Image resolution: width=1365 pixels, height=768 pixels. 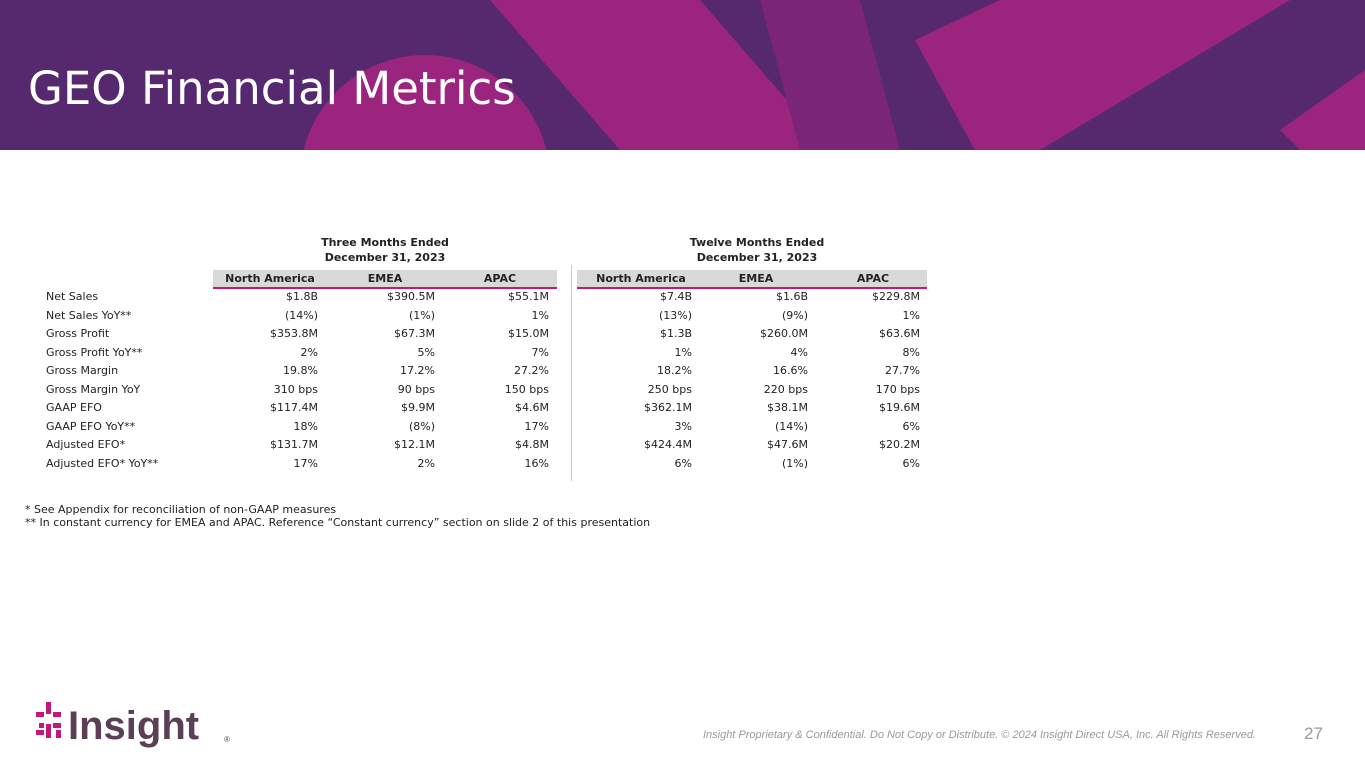 I want to click on cell-value: (13%), so click(x=675, y=315).